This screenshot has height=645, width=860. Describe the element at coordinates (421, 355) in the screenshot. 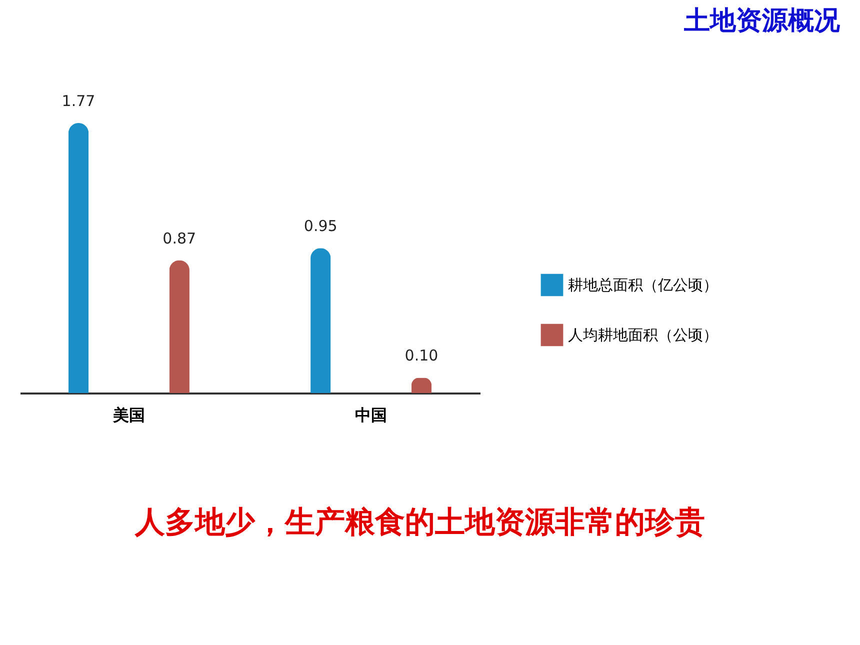

I see `data-label: 0.10` at that location.